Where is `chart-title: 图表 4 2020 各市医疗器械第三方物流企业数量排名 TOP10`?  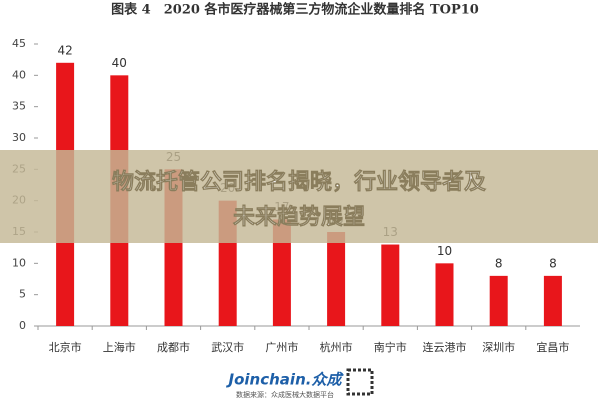 chart-title: 图表 4 2020 各市医疗器械第三方物流企业数量排名 TOP10 is located at coordinates (295, 10).